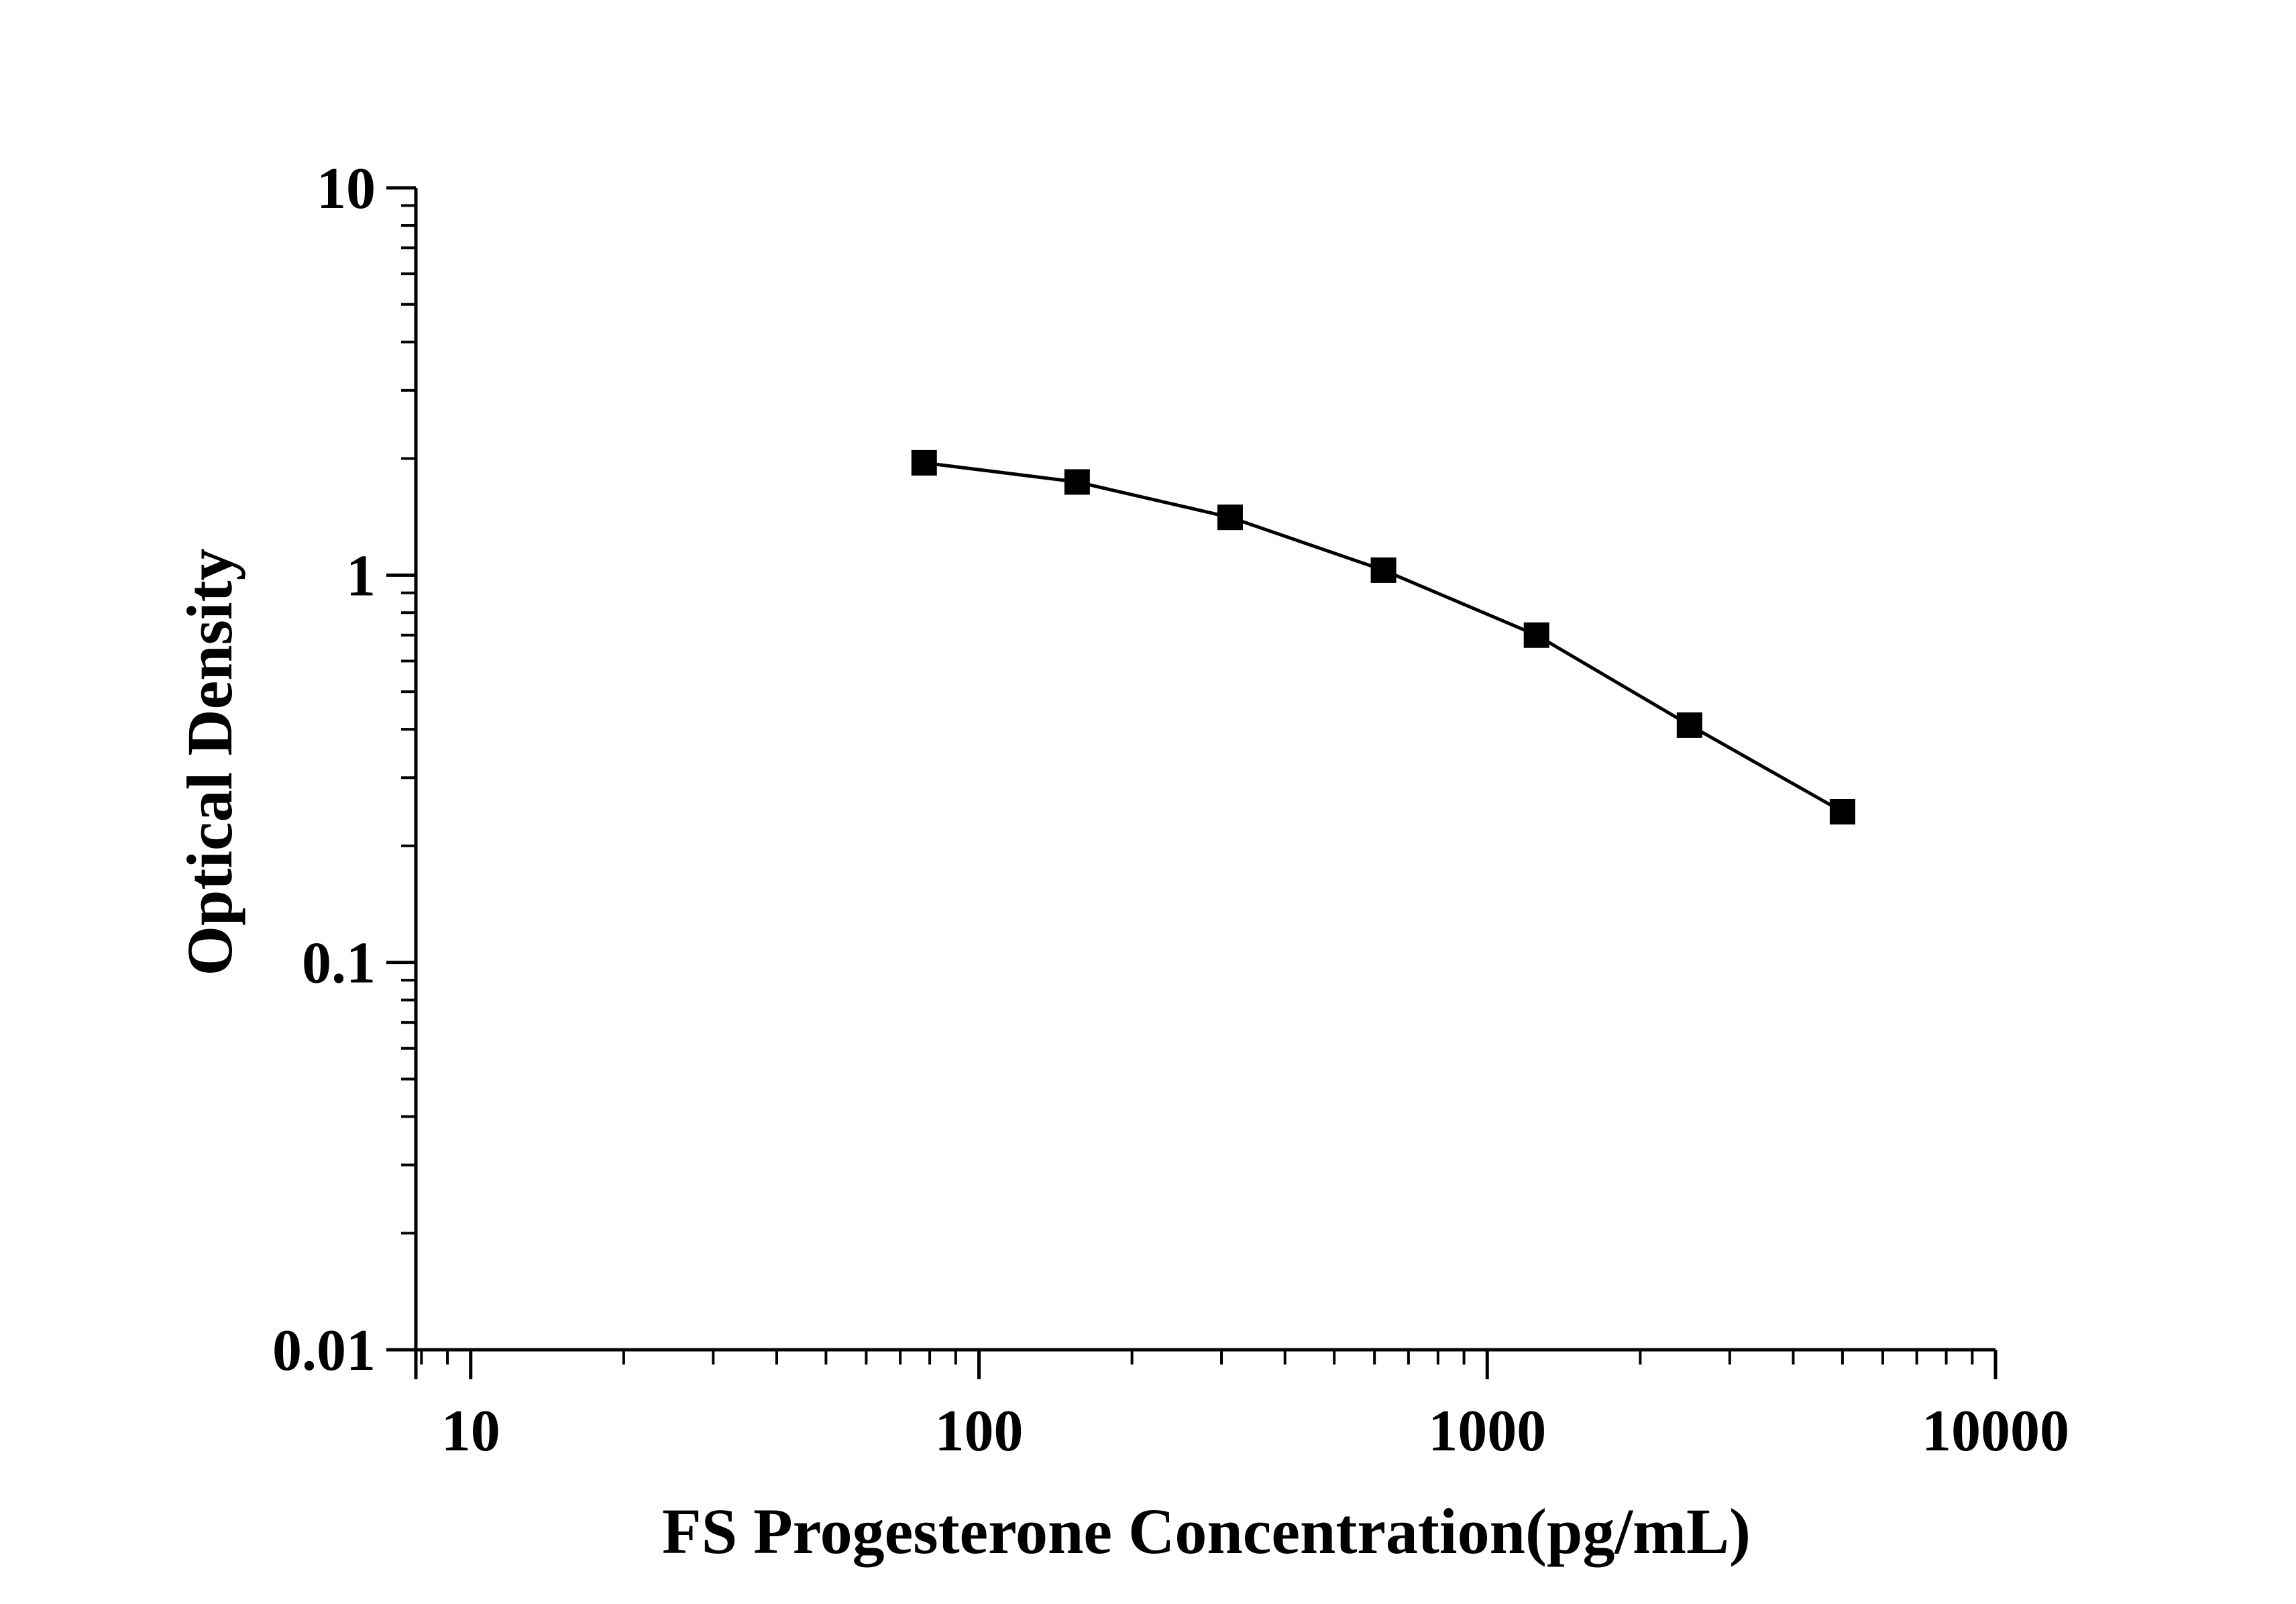 This screenshot has width=2296, height=1604. I want to click on series, so click(1383, 636).